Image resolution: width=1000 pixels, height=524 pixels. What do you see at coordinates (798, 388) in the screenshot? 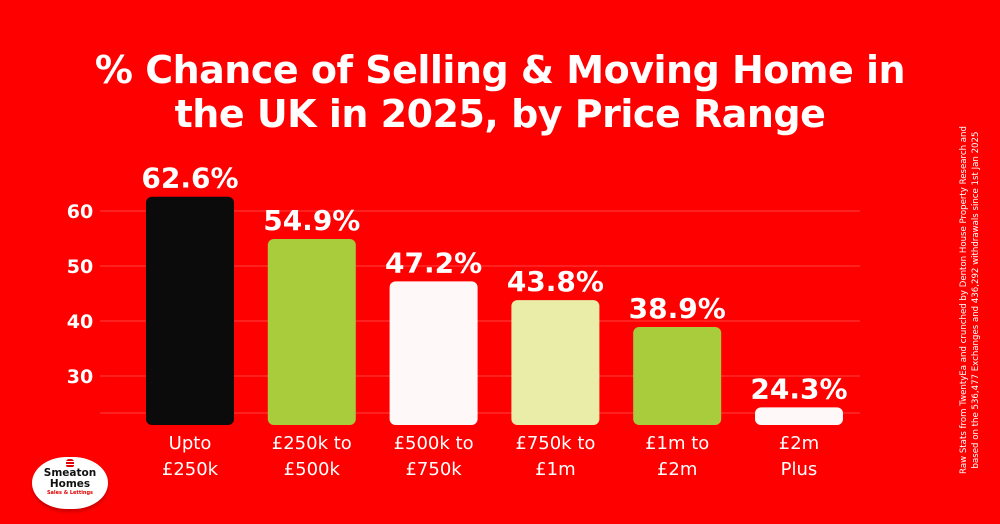
I see `data-label: 24.3%` at bounding box center [798, 388].